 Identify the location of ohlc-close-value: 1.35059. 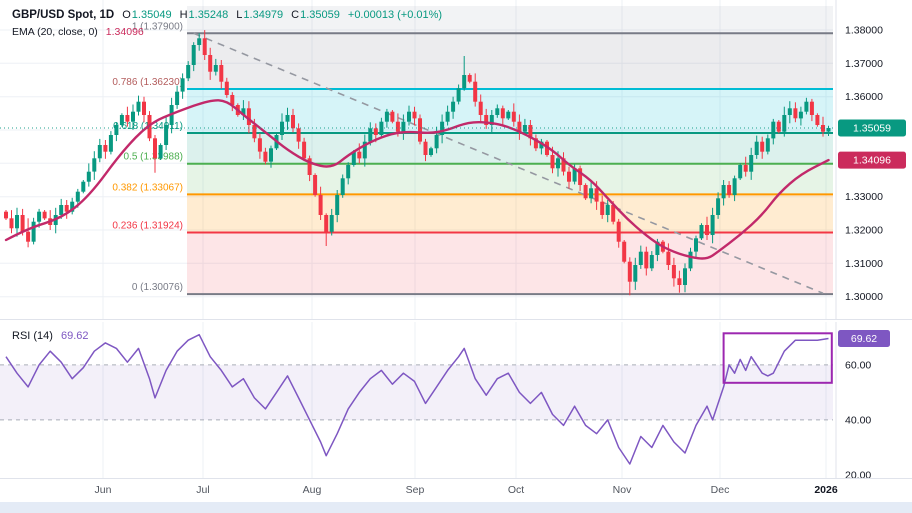
(320, 15).